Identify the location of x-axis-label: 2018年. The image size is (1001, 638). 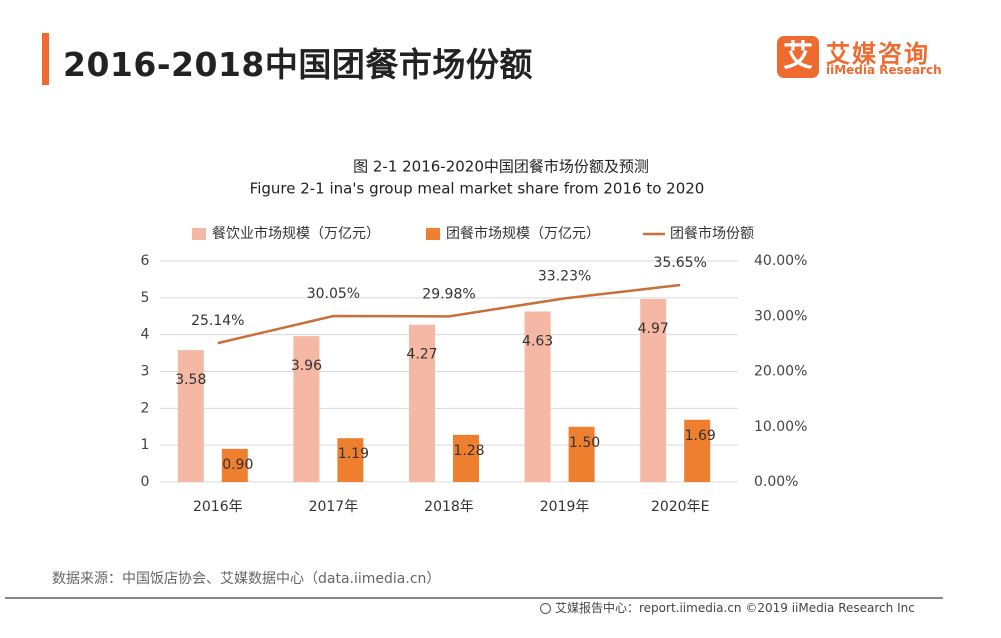
(449, 507).